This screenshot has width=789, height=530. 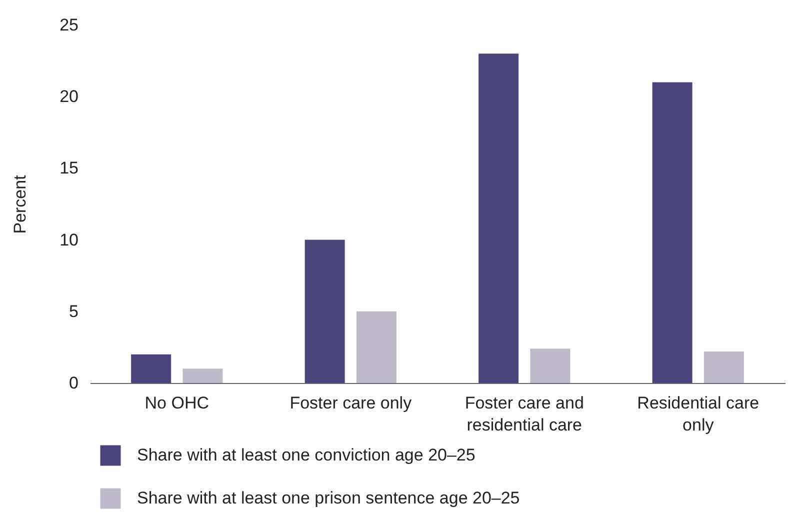 What do you see at coordinates (328, 498) in the screenshot?
I see `legend-label: Share with at least one prison sentence age 20–25` at bounding box center [328, 498].